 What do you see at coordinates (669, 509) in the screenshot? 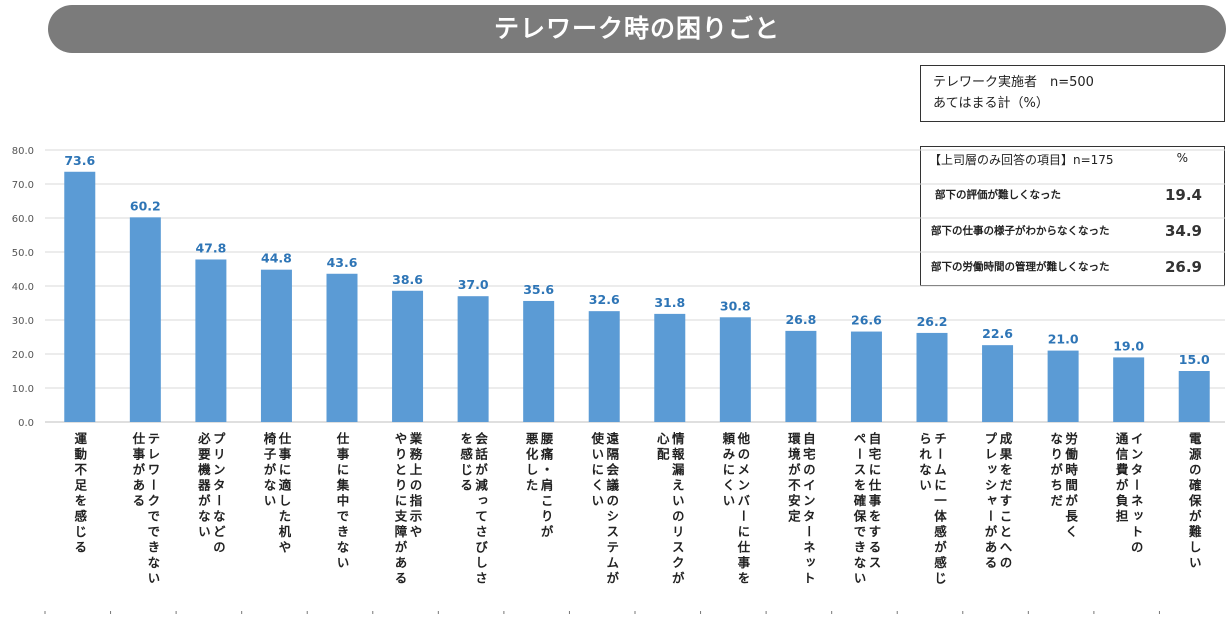
I see `x-category-label: 情報漏えいのリスクが 心配` at bounding box center [669, 509].